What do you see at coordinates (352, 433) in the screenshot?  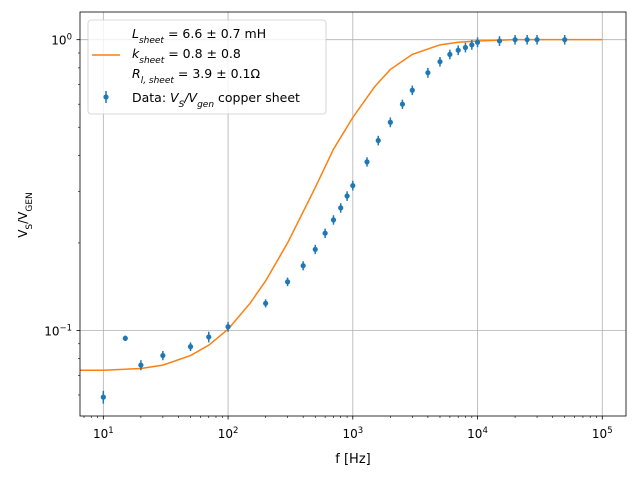 I see `x-tick-label: 103` at bounding box center [352, 433].